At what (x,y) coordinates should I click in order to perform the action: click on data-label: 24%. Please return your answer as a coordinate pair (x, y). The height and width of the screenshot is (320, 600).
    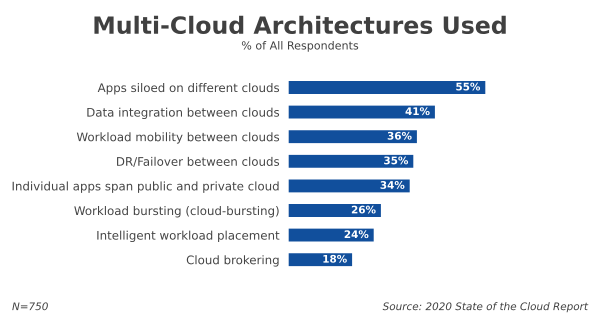
    Looking at the image, I should click on (356, 234).